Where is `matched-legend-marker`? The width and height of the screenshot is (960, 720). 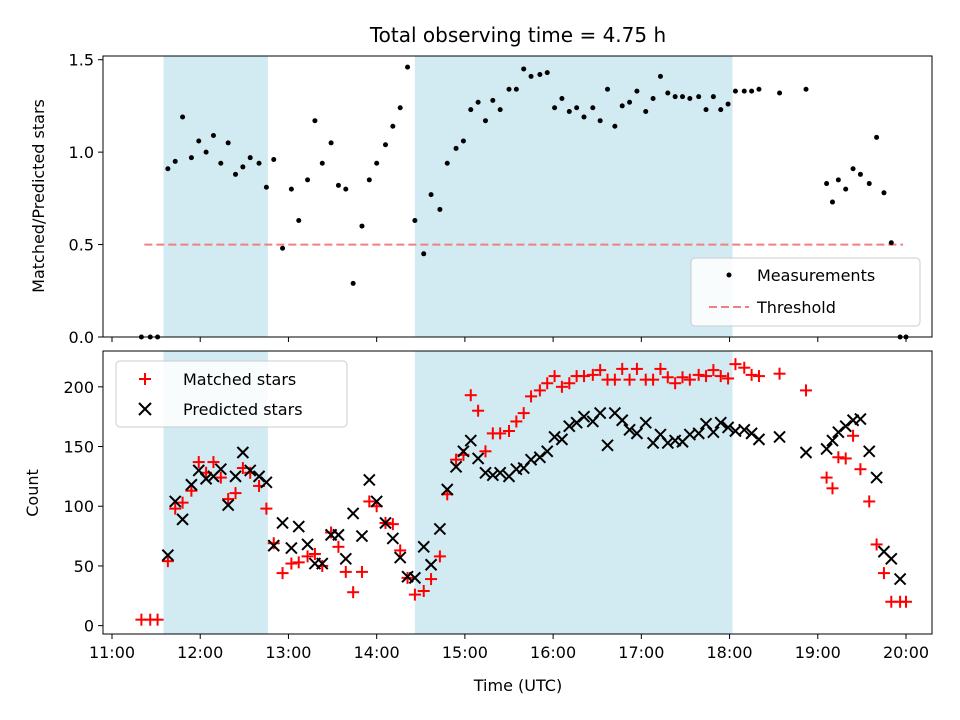 matched-legend-marker is located at coordinates (145, 379).